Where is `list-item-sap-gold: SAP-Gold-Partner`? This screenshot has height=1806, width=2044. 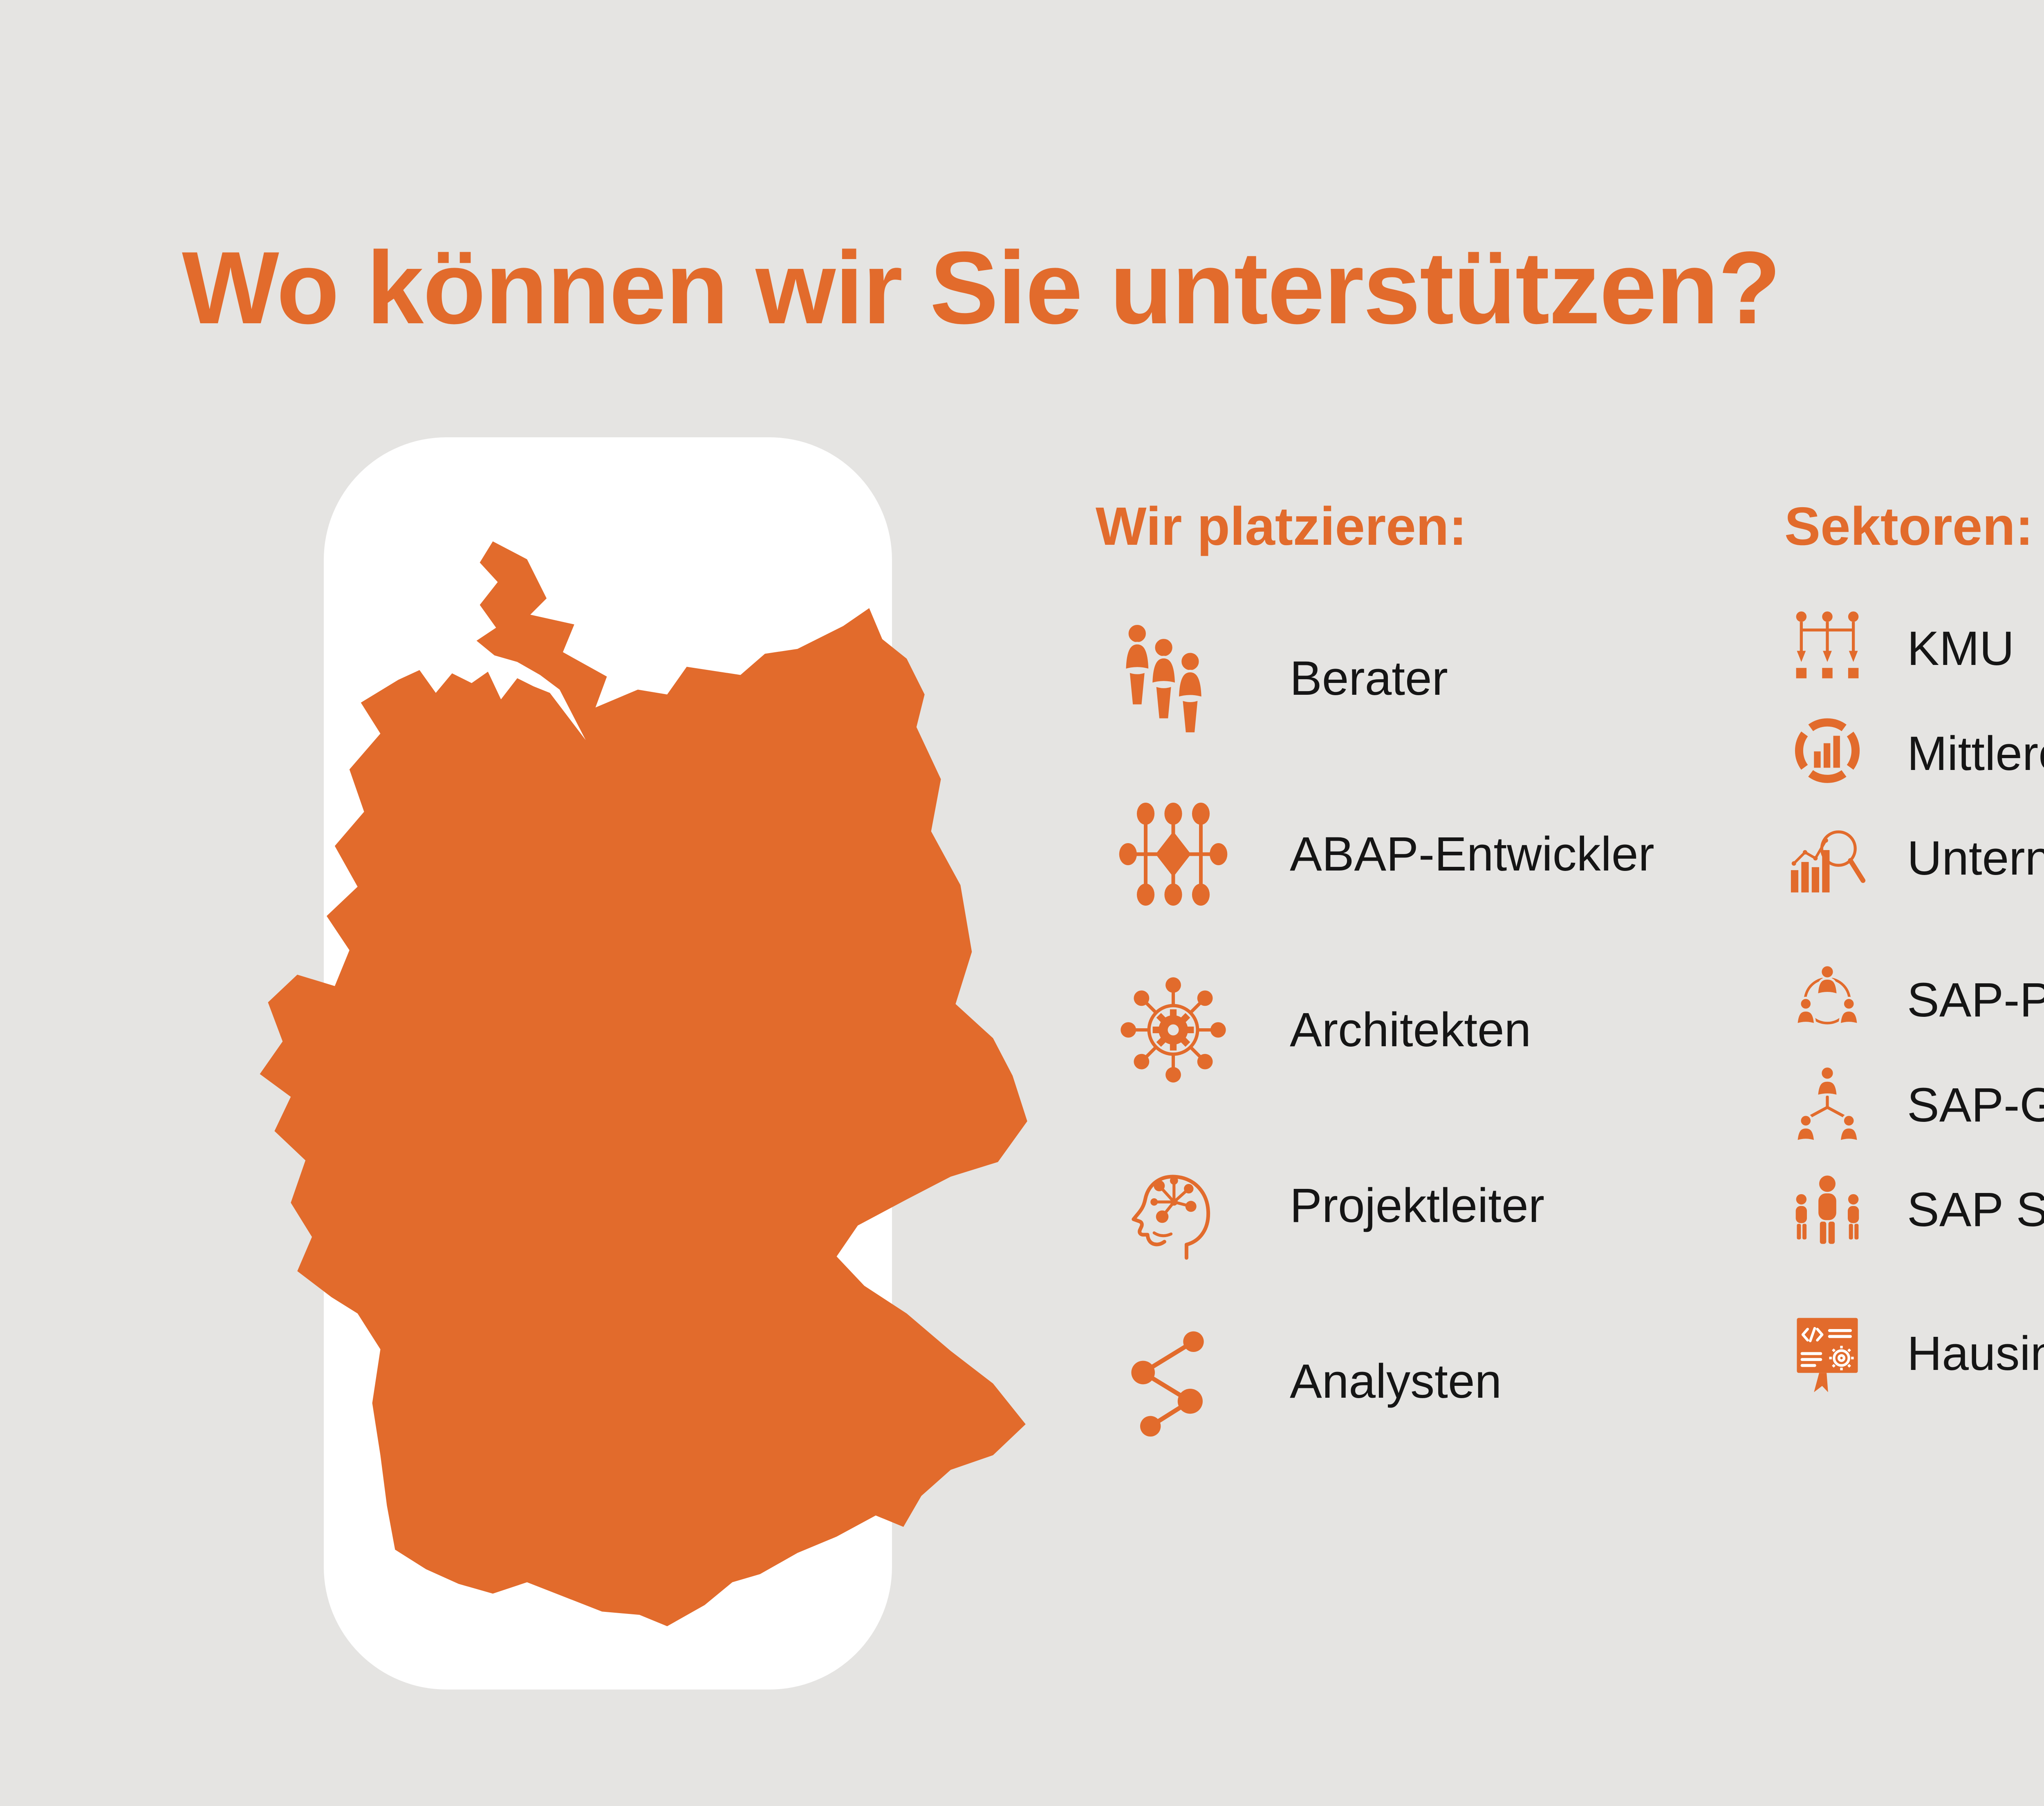
list-item-sap-gold: SAP-Gold-Partner is located at coordinates (1915, 1105).